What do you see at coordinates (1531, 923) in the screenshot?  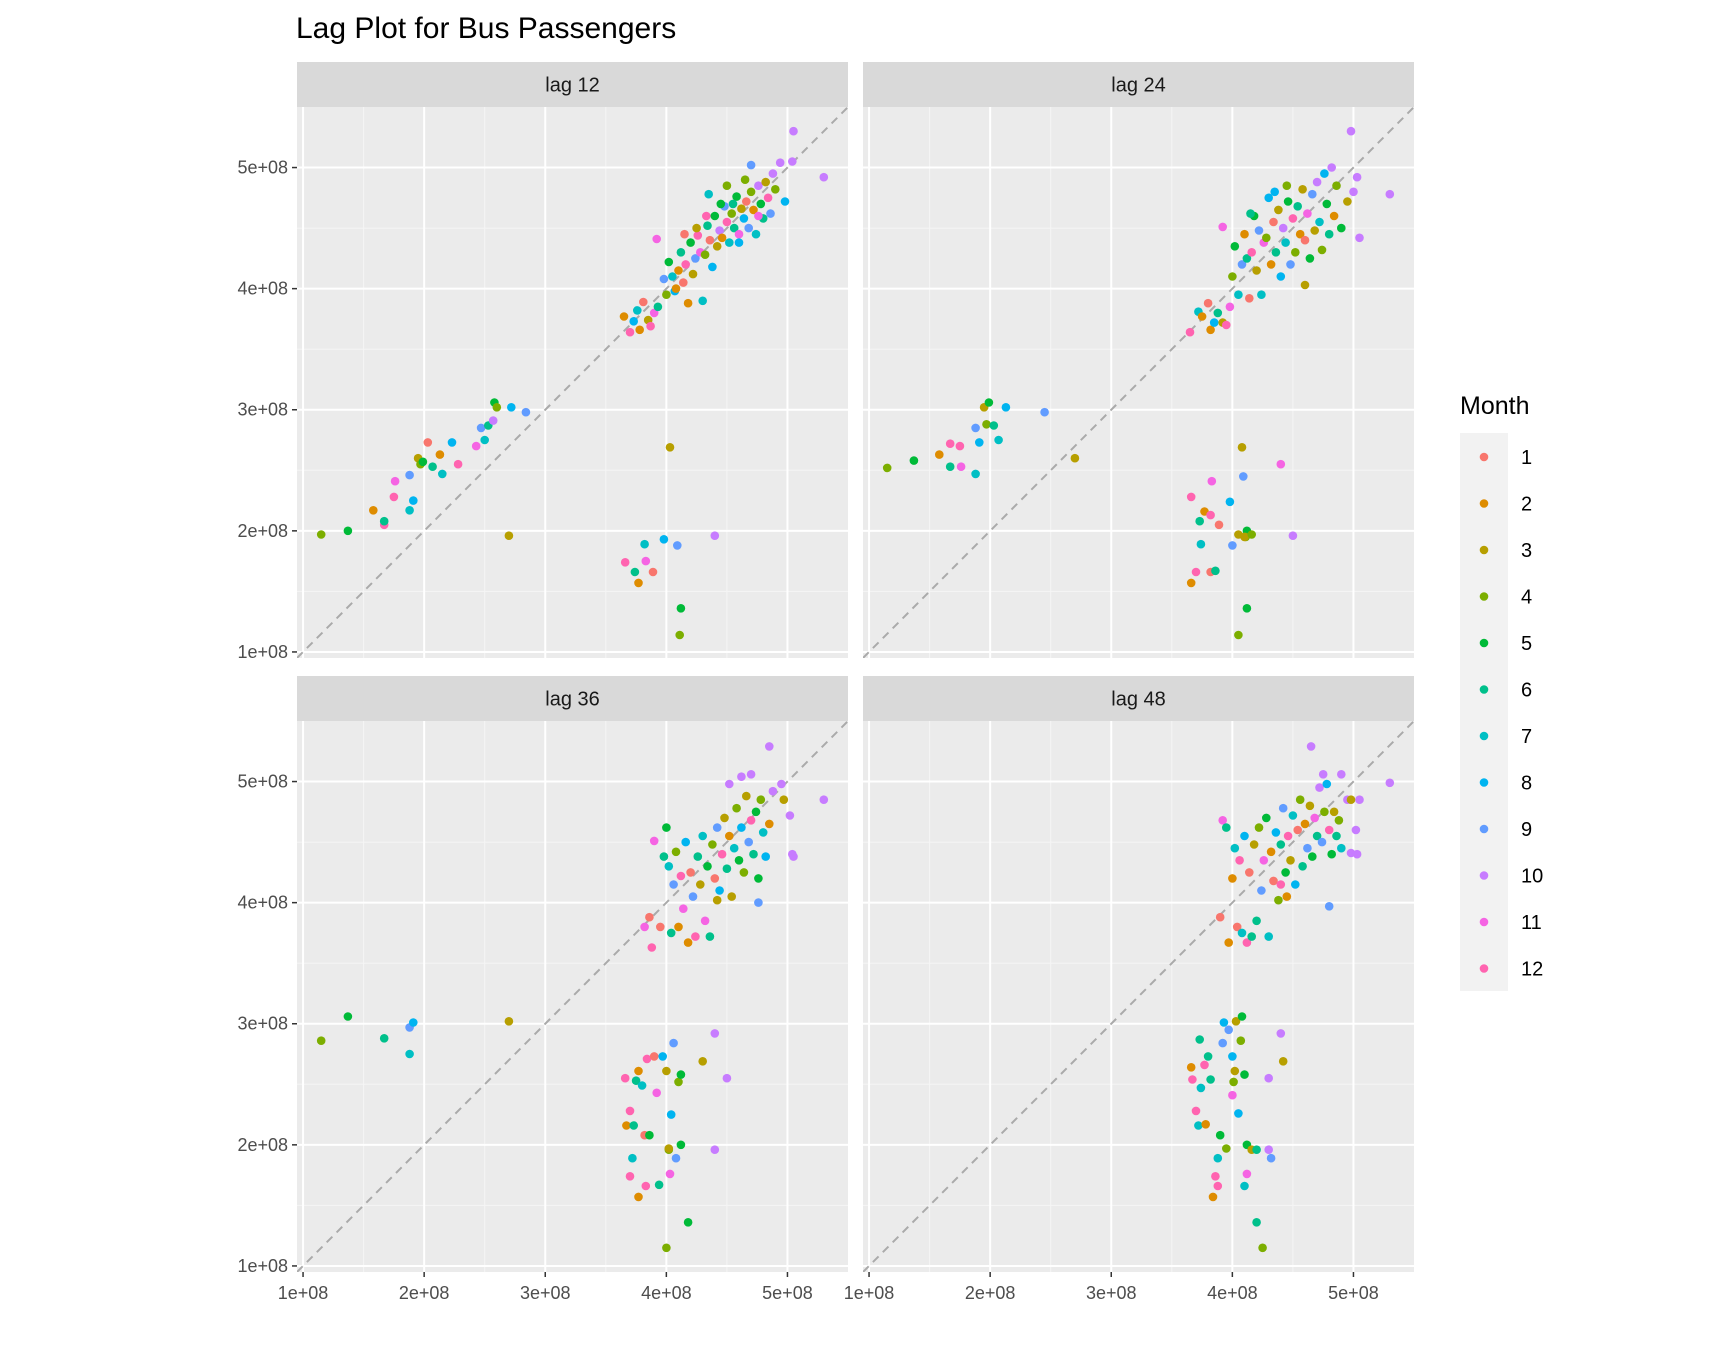 I see `legend-label-11: 11` at bounding box center [1531, 923].